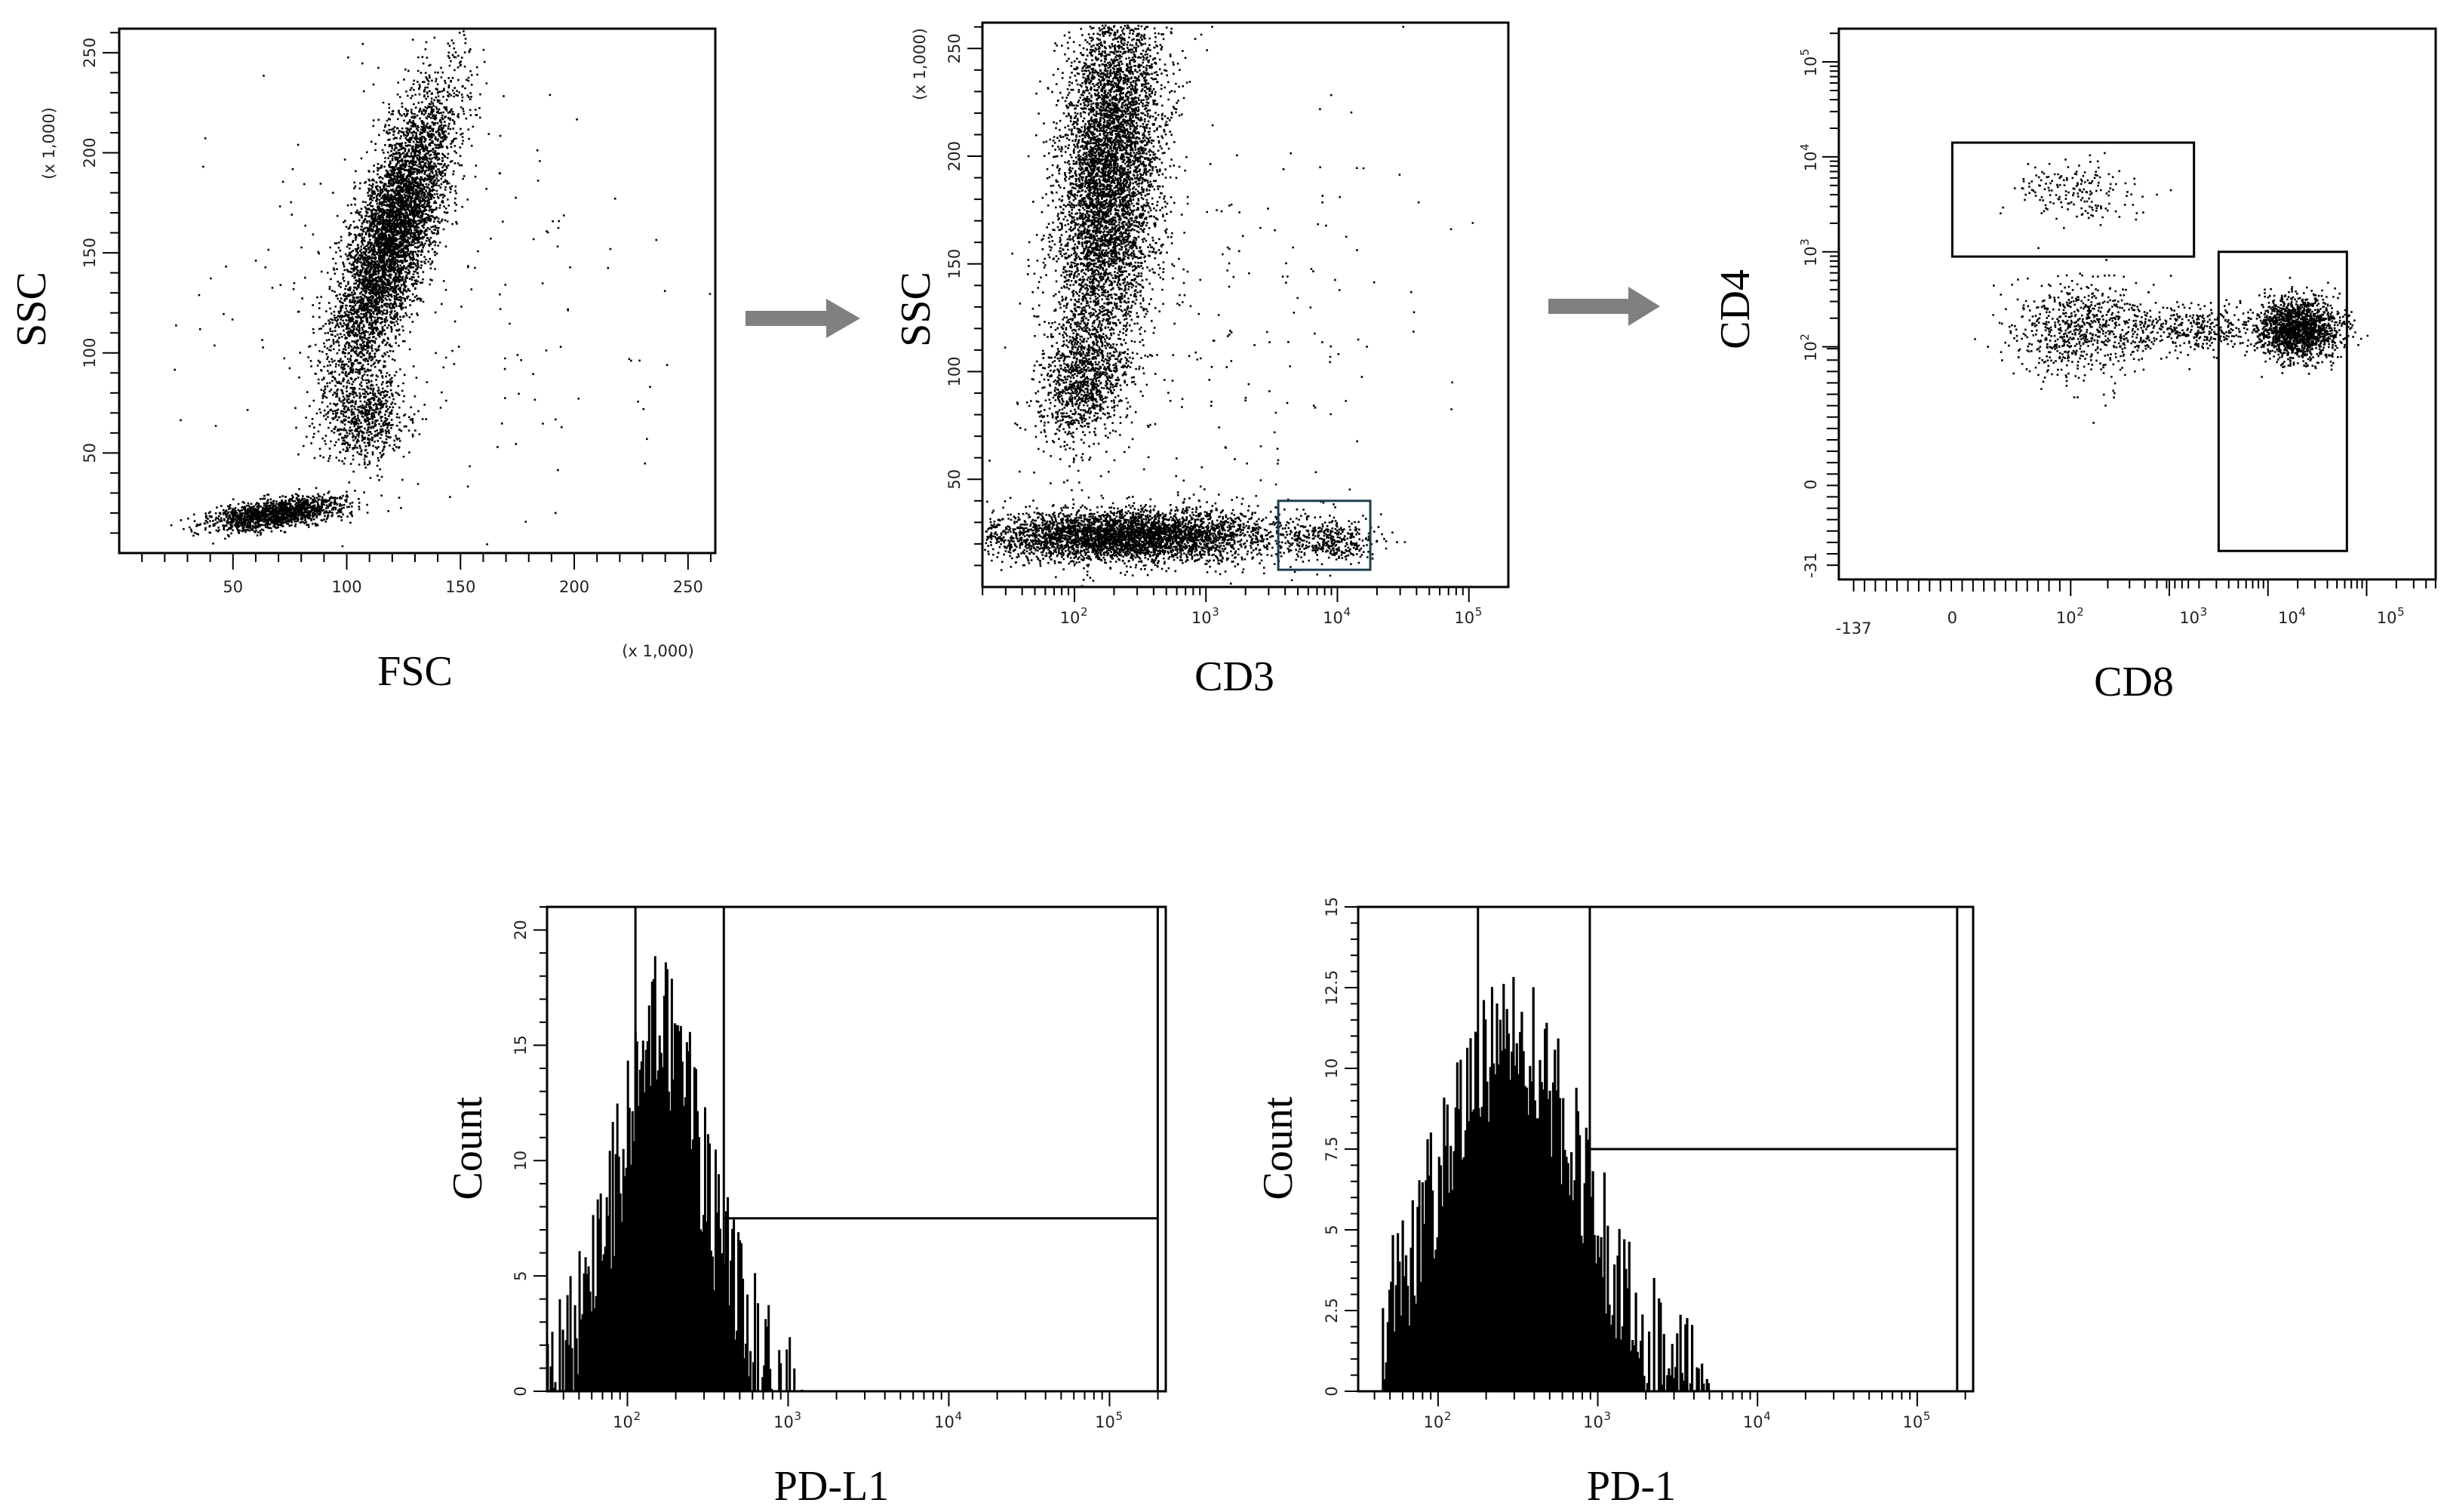  I want to click on cd8-cd4-x-tick-label: 10 5, so click(2391, 616).